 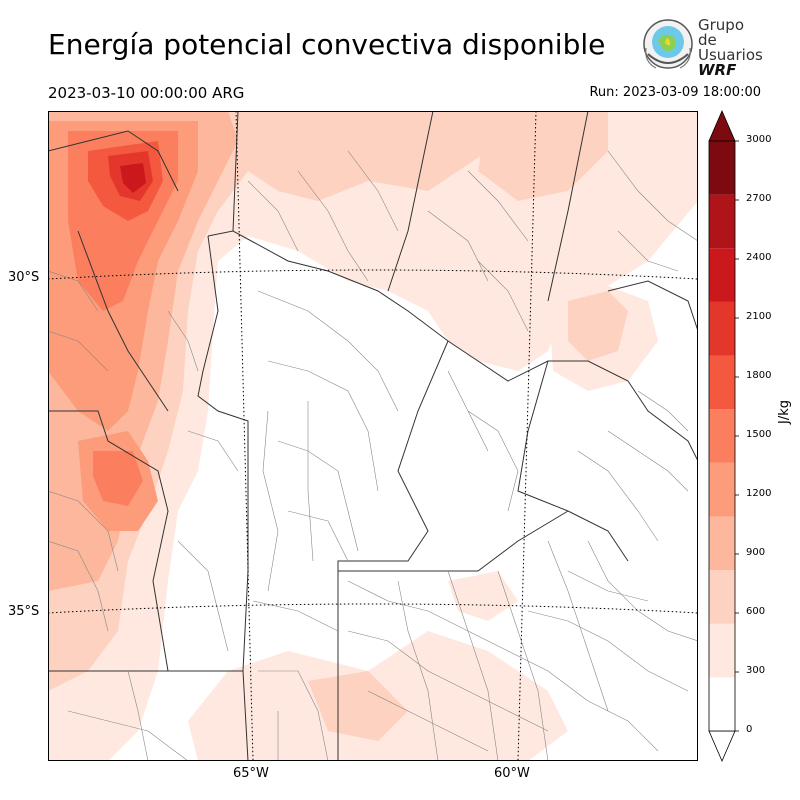 What do you see at coordinates (756, 611) in the screenshot?
I see `colorbar-tick-label: 600` at bounding box center [756, 611].